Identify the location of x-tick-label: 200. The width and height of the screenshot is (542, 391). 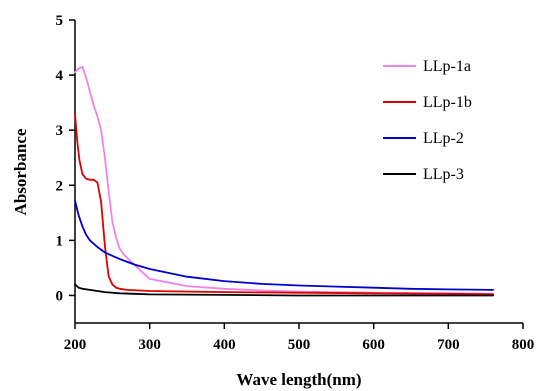
(75, 345).